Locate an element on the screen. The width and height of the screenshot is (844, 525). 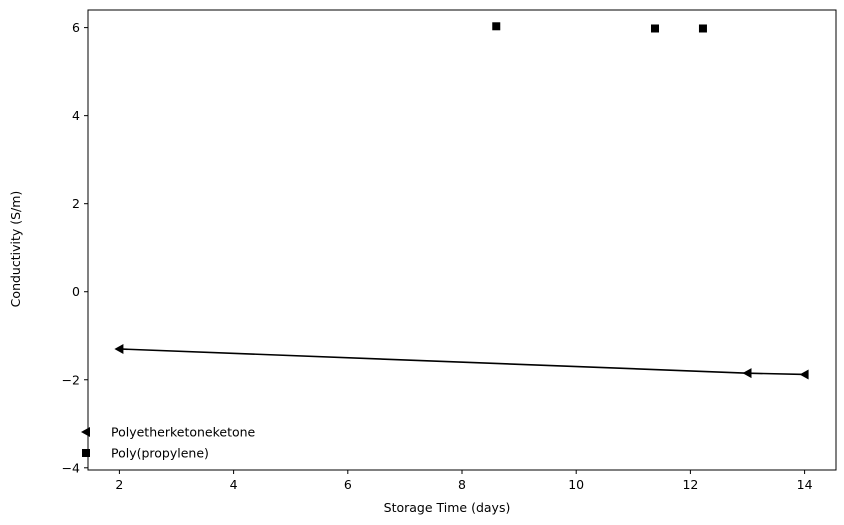
y-tick-label: −2 is located at coordinates (71, 379).